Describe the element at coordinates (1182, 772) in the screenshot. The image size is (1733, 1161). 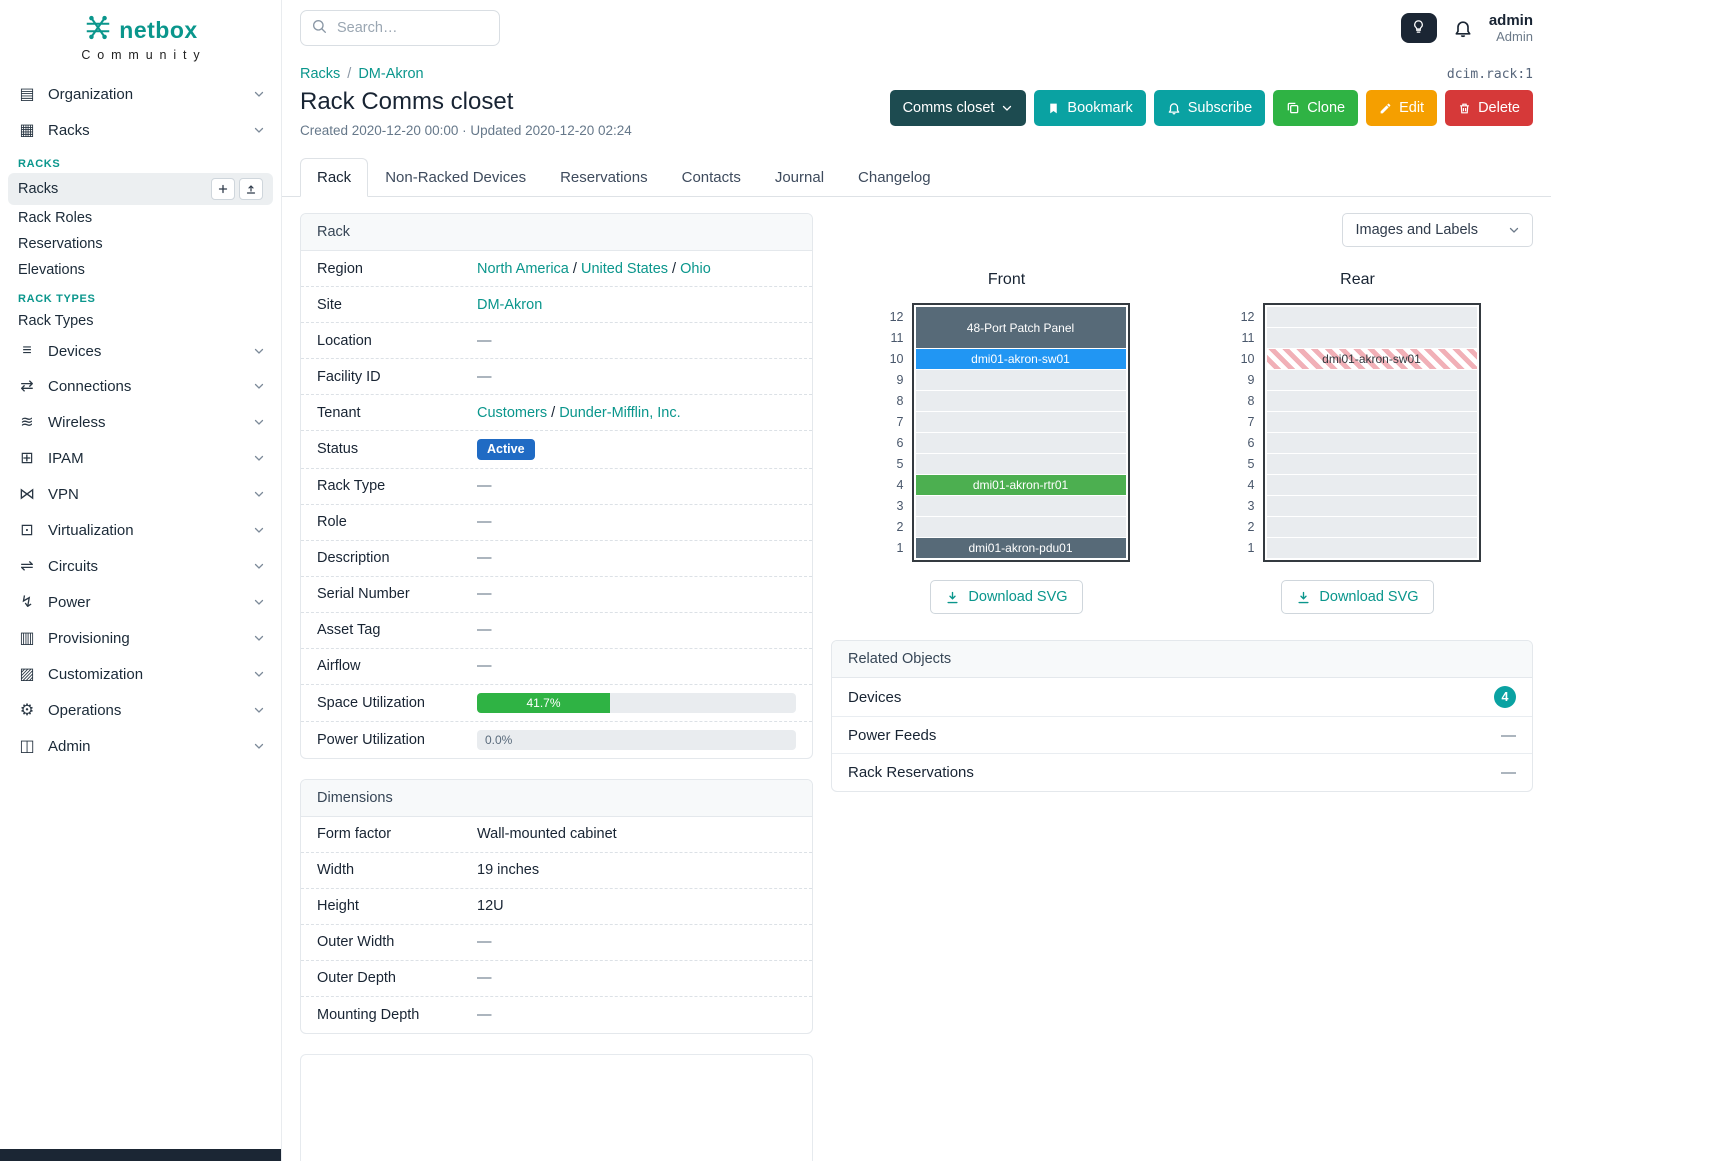
I see `related-row: Rack Reservations —` at that location.